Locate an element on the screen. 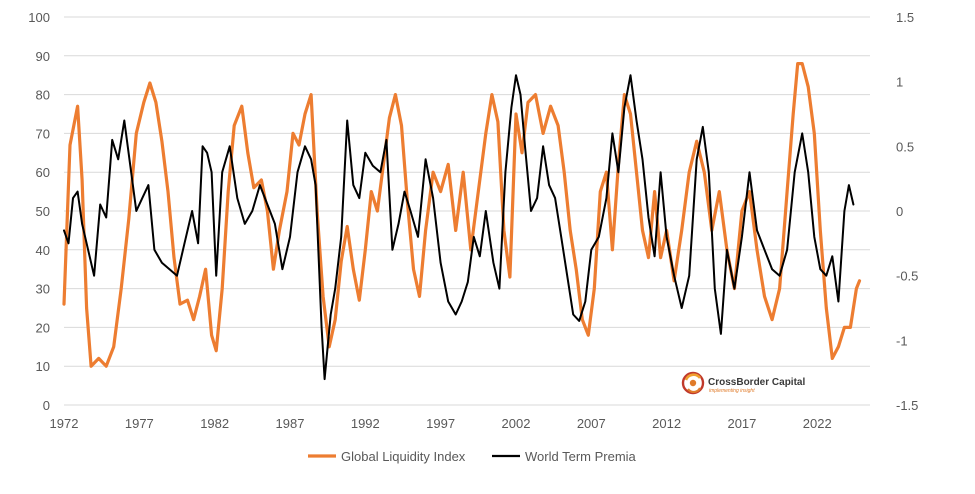  x-tick-label: 2022 is located at coordinates (817, 423).